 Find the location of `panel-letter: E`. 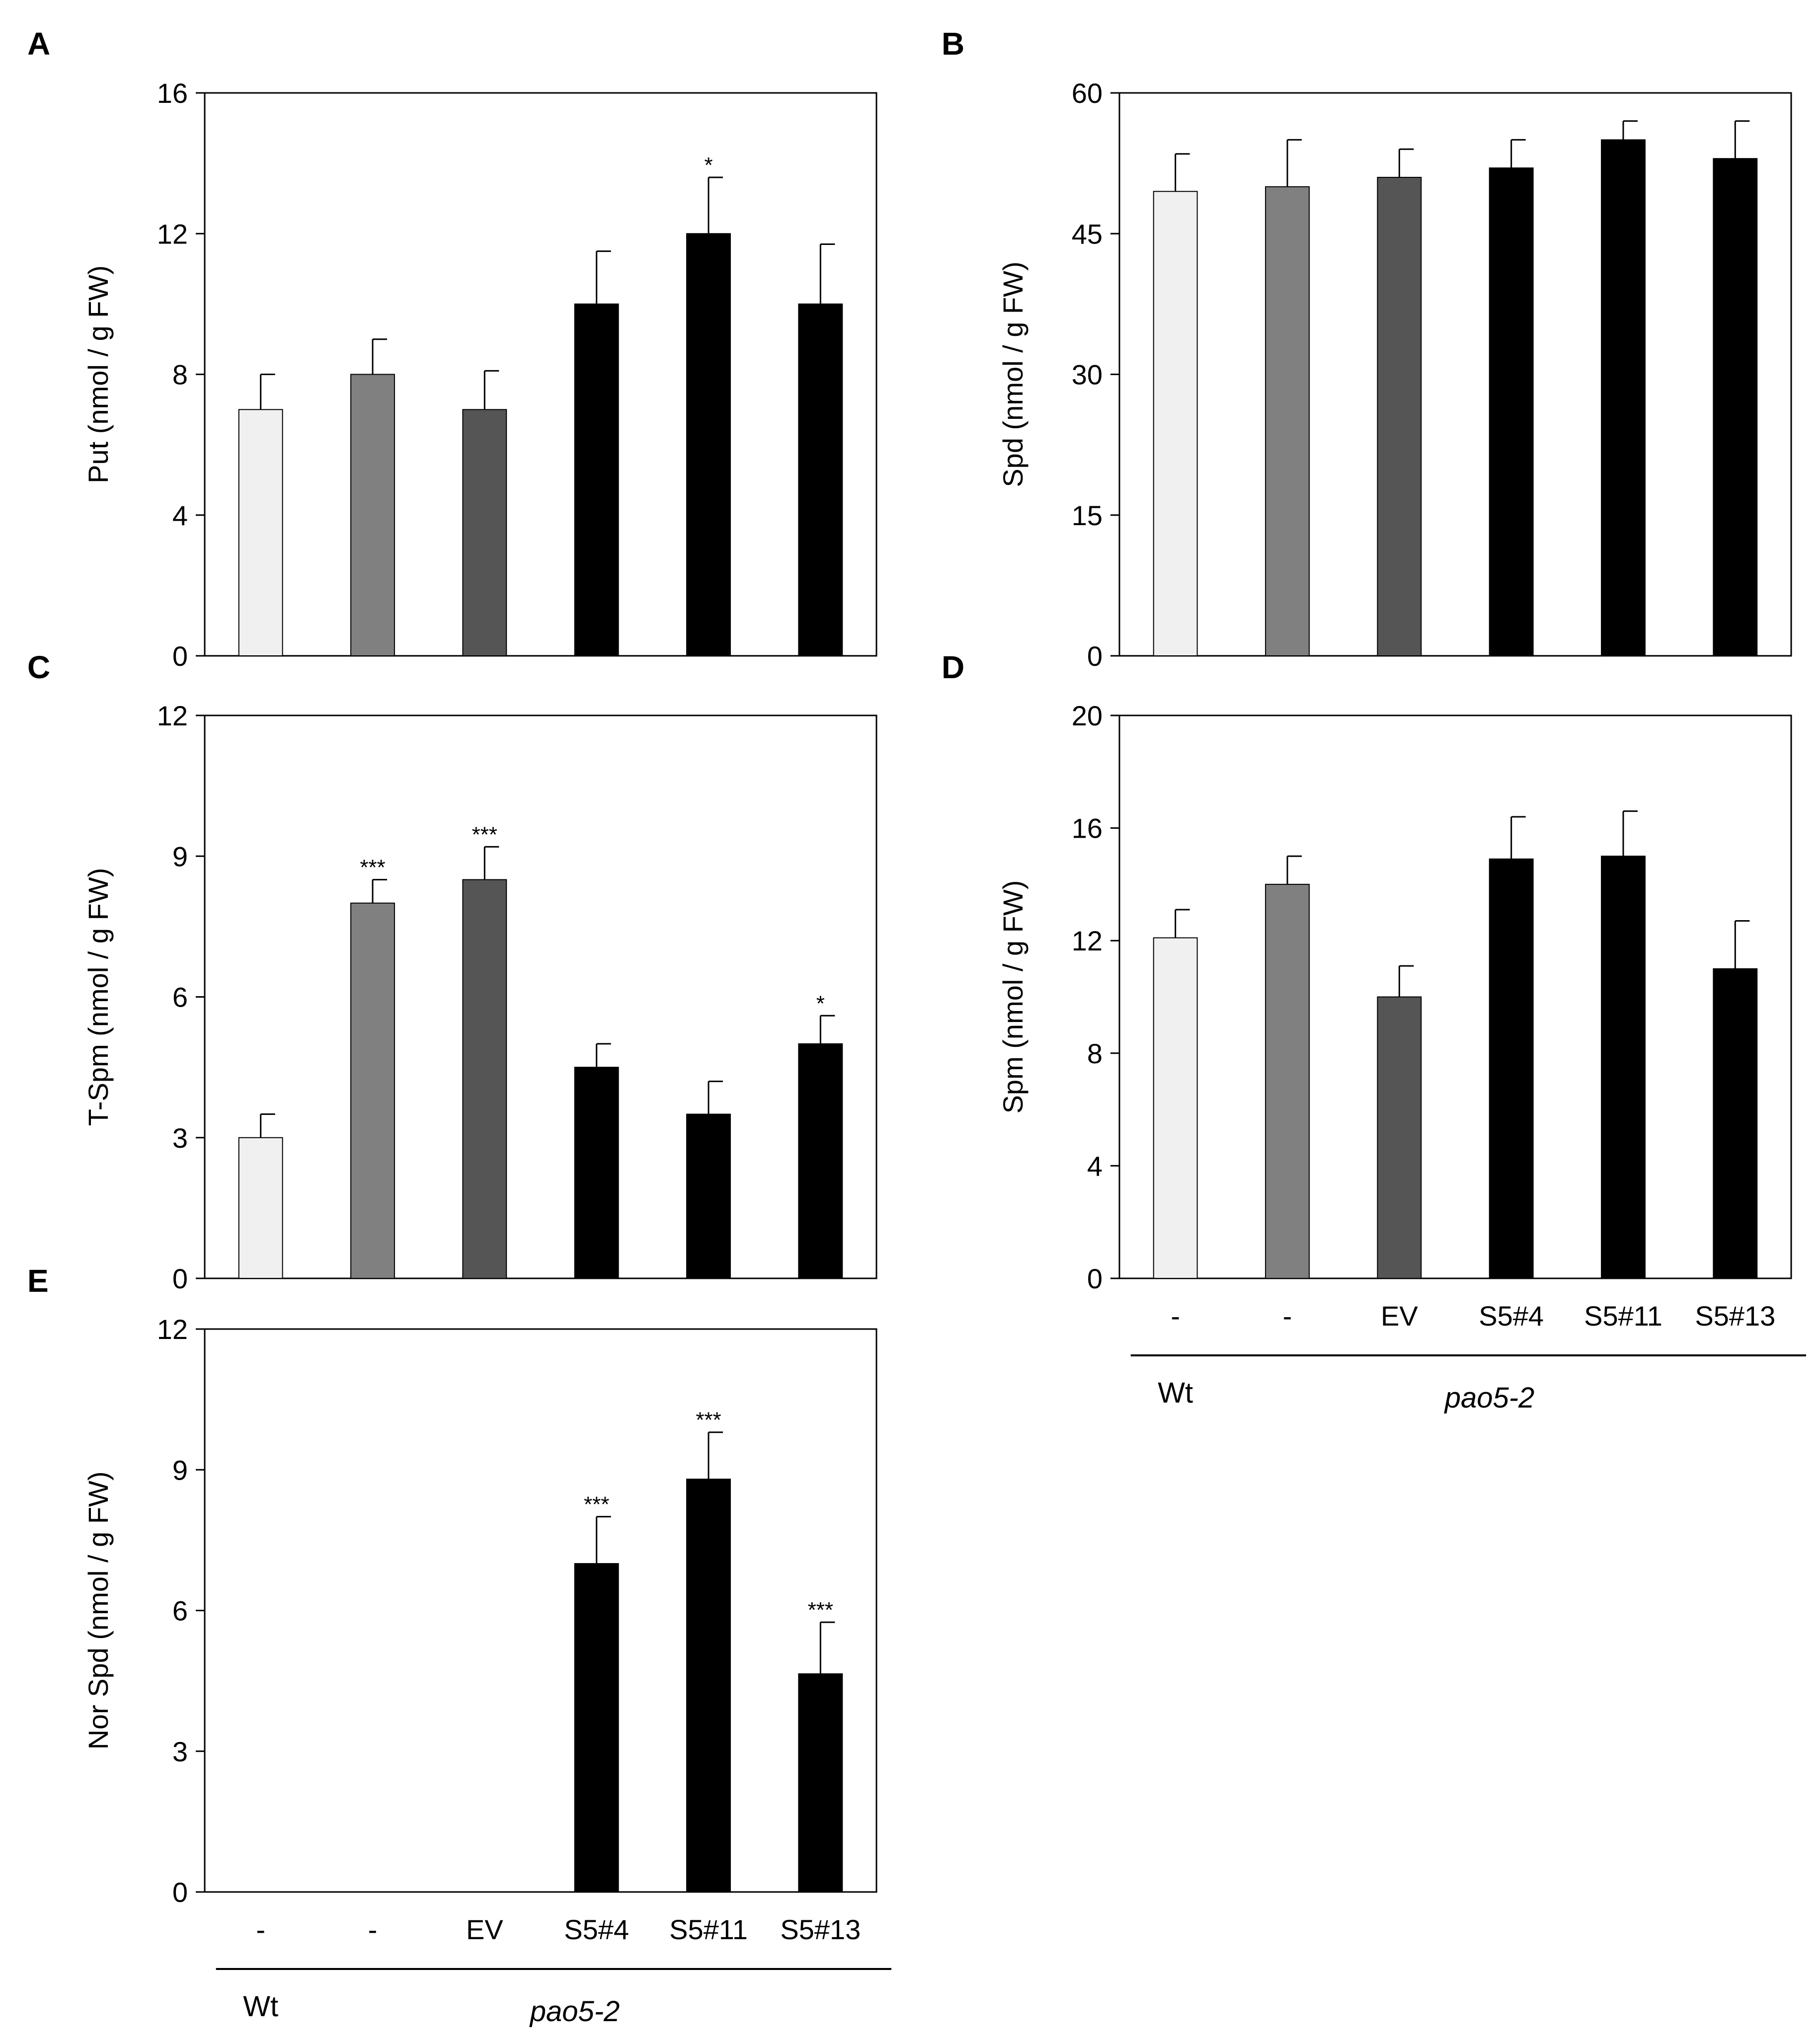

panel-letter: E is located at coordinates (38, 1281).